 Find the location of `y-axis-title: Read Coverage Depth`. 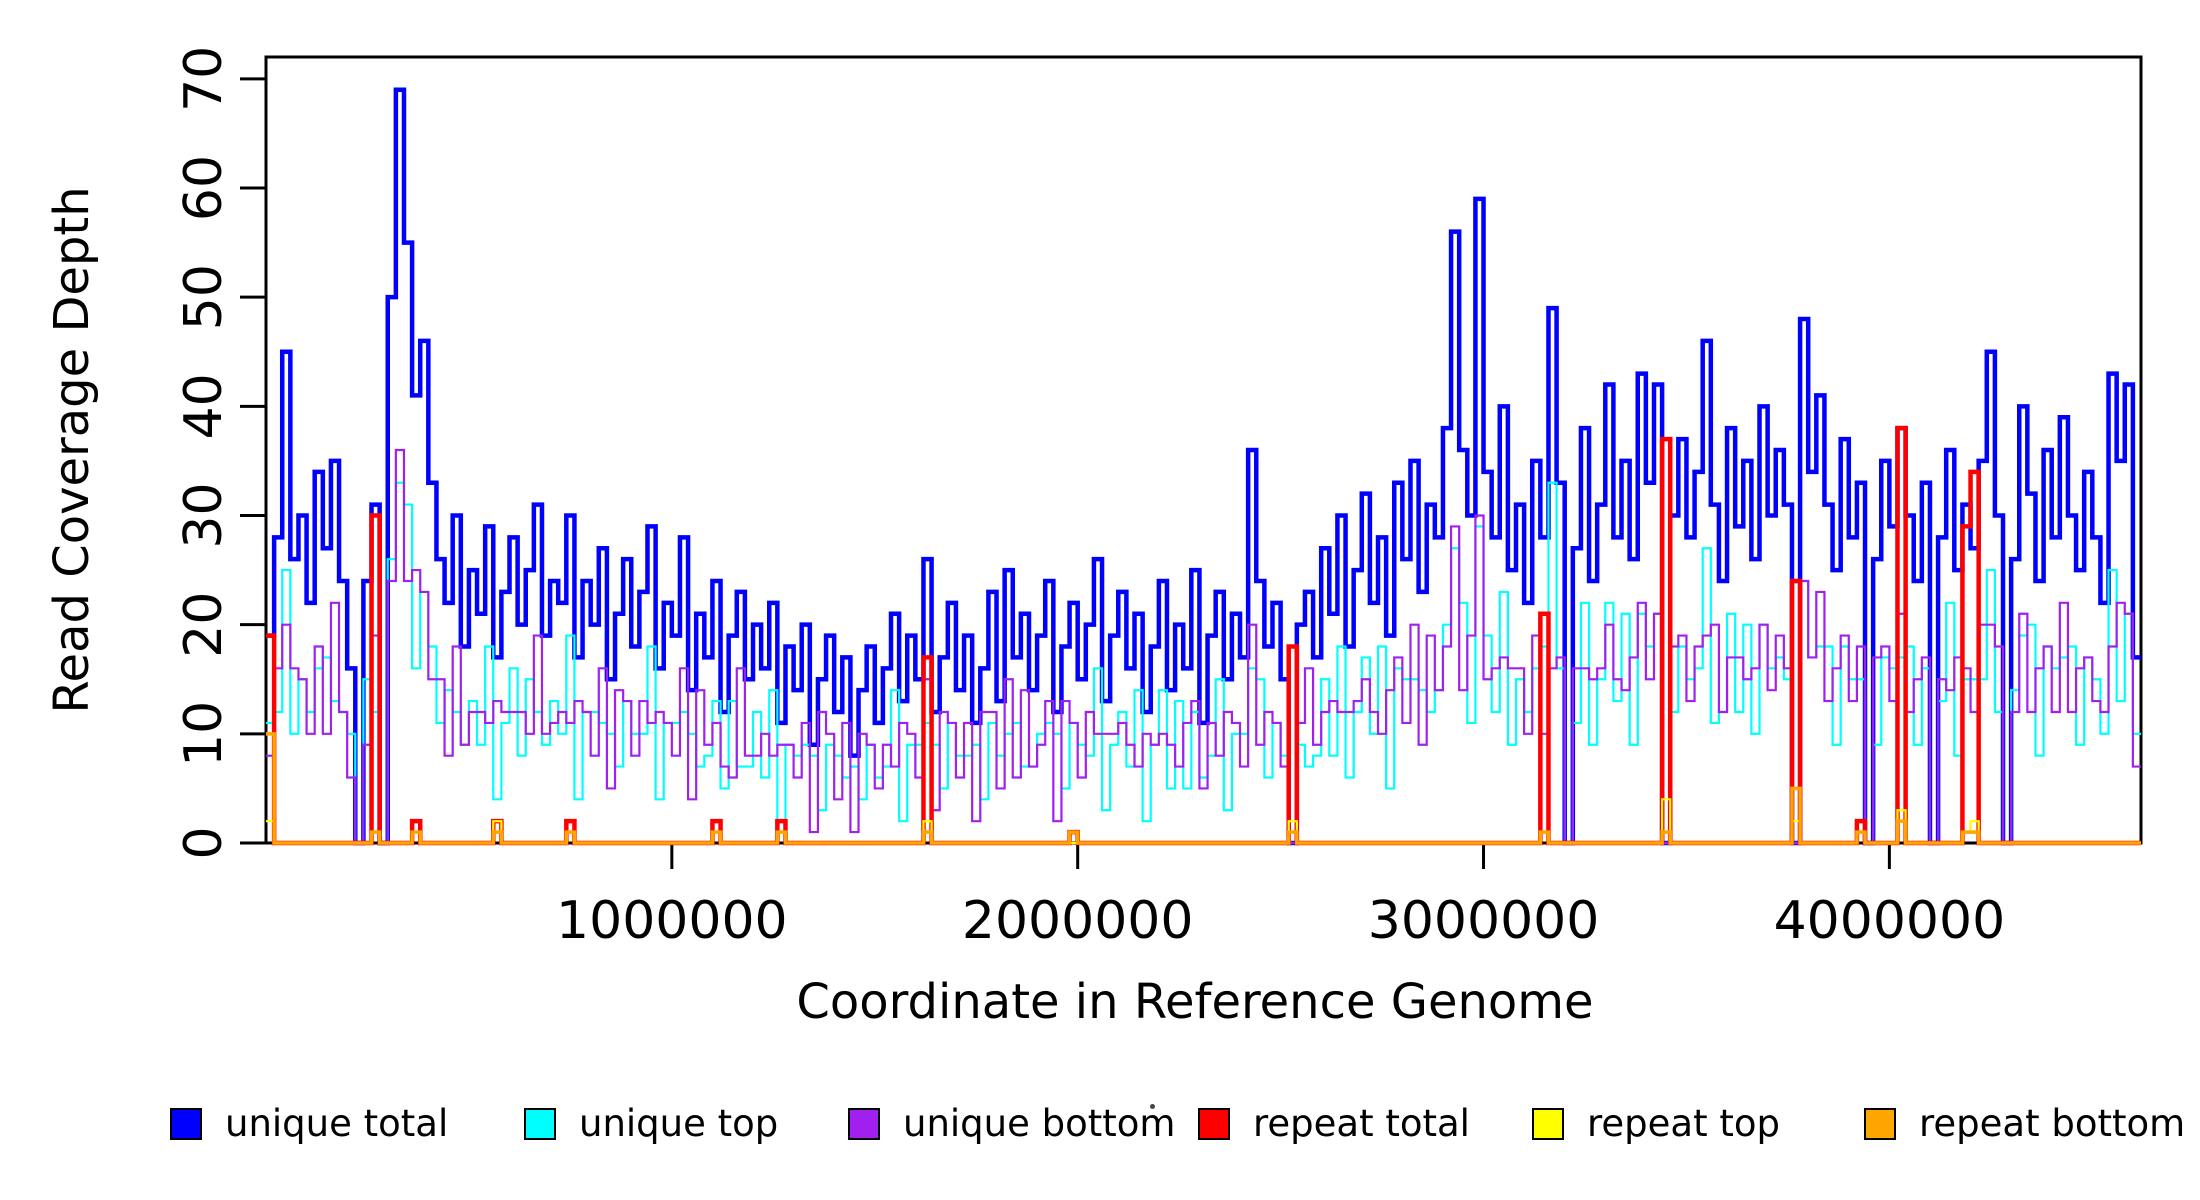

y-axis-title: Read Coverage Depth is located at coordinates (72, 450).